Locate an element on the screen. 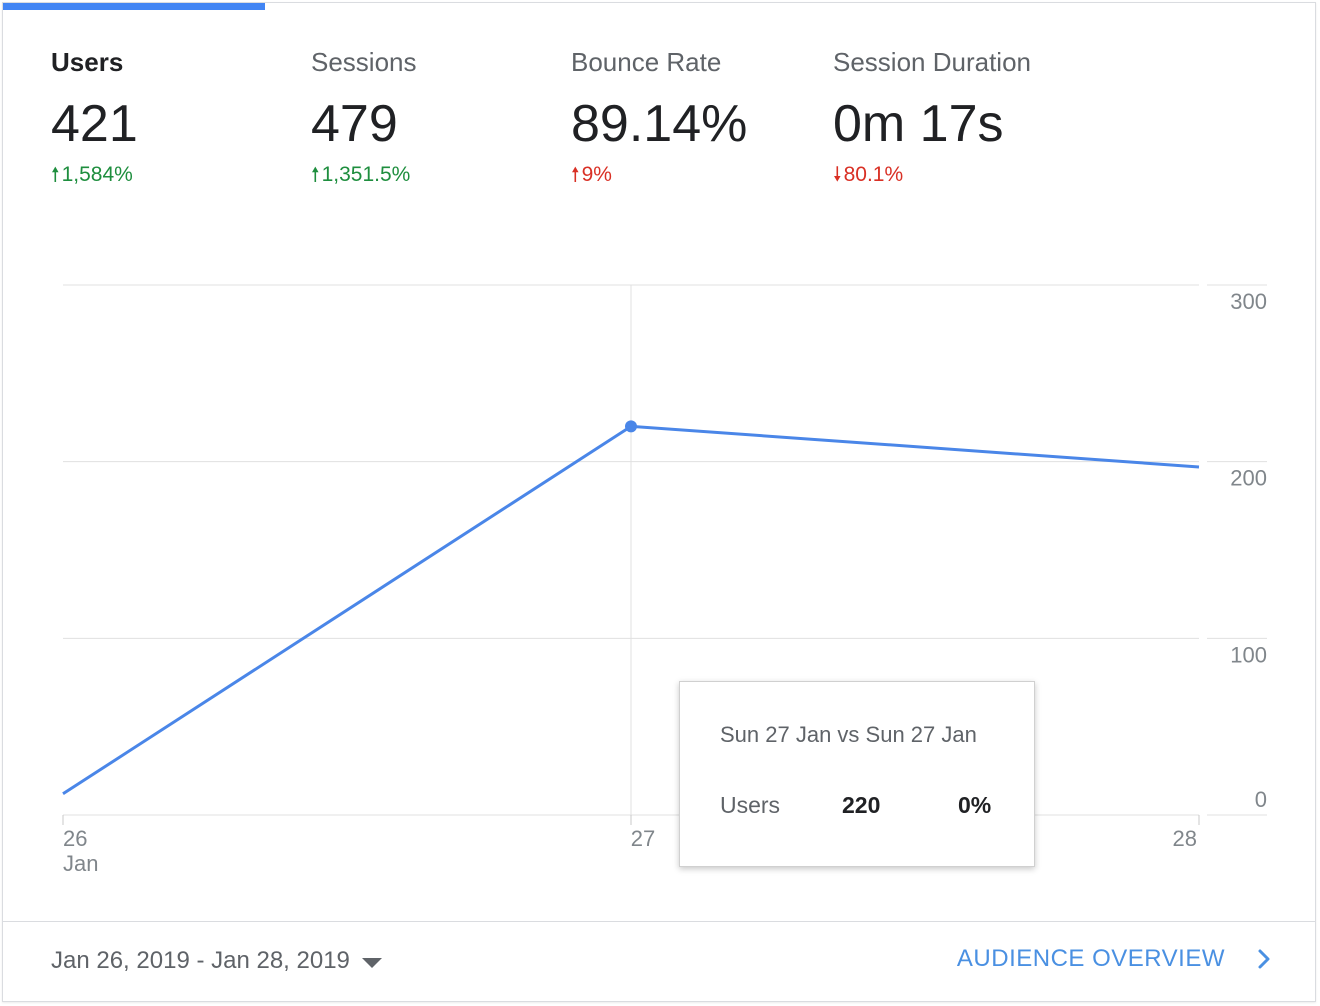 The image size is (1320, 1006). metric-value: 0m 17s is located at coordinates (918, 124).